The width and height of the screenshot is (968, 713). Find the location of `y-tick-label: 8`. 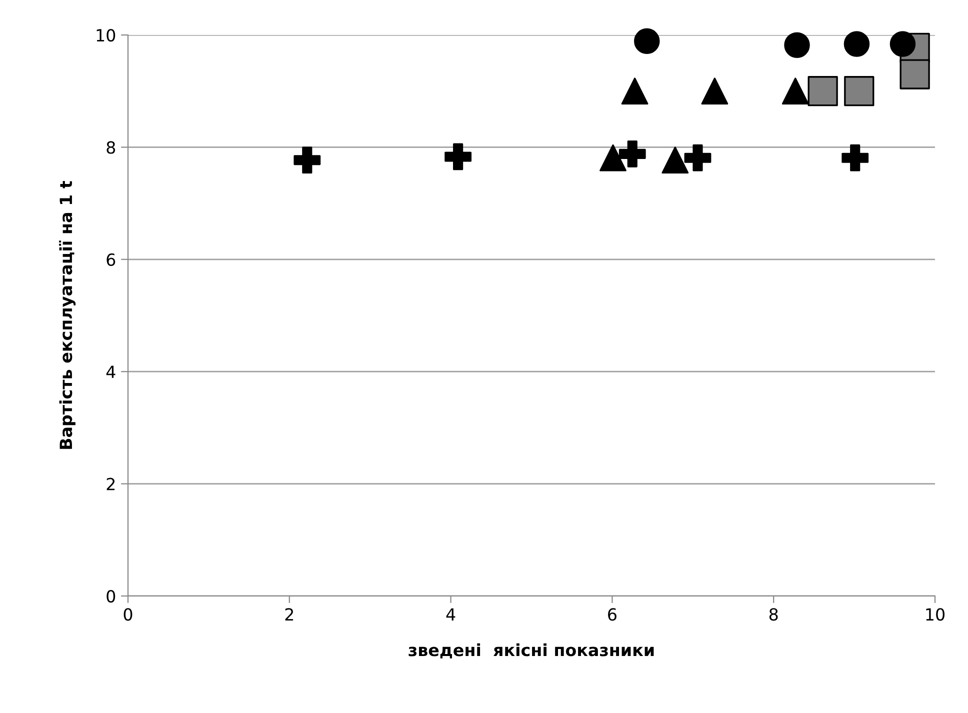

y-tick-label: 8 is located at coordinates (111, 147).